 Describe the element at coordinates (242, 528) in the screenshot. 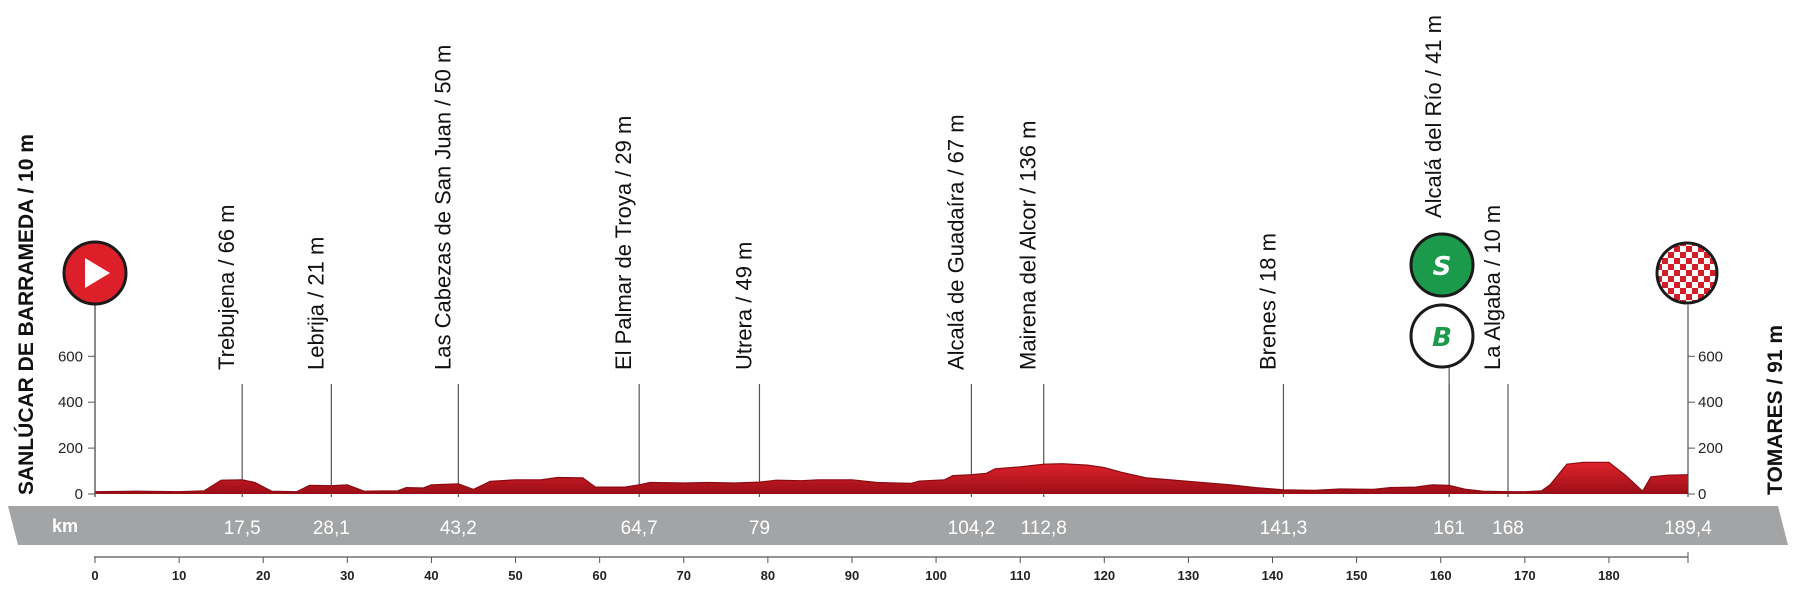

I see `km-bar-value: 17,5` at that location.